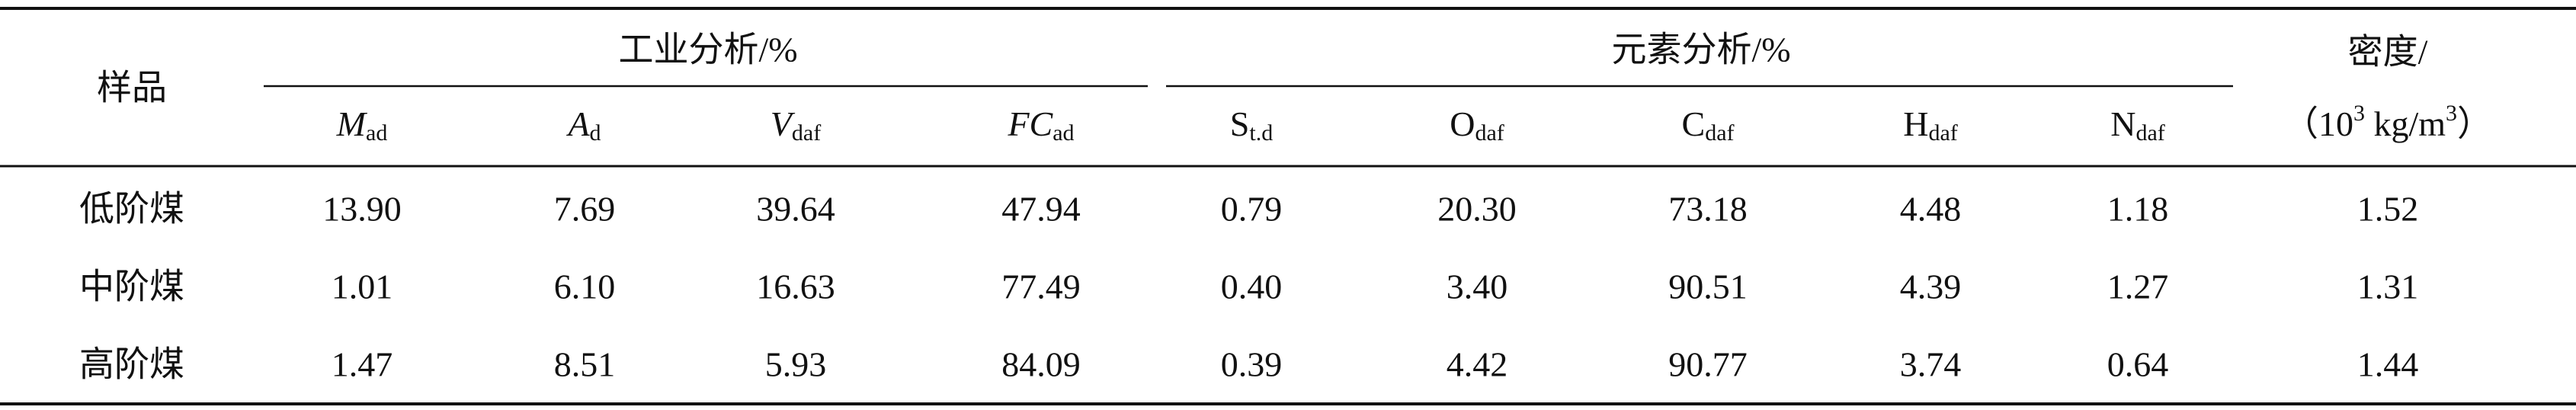 The height and width of the screenshot is (410, 2576). Describe the element at coordinates (2388, 286) in the screenshot. I see `cell-value: 1.31` at that location.